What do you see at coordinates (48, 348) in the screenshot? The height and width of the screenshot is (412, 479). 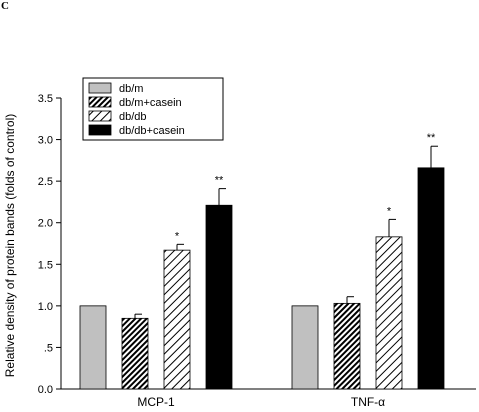 I see `y-tick-label: .5` at bounding box center [48, 348].